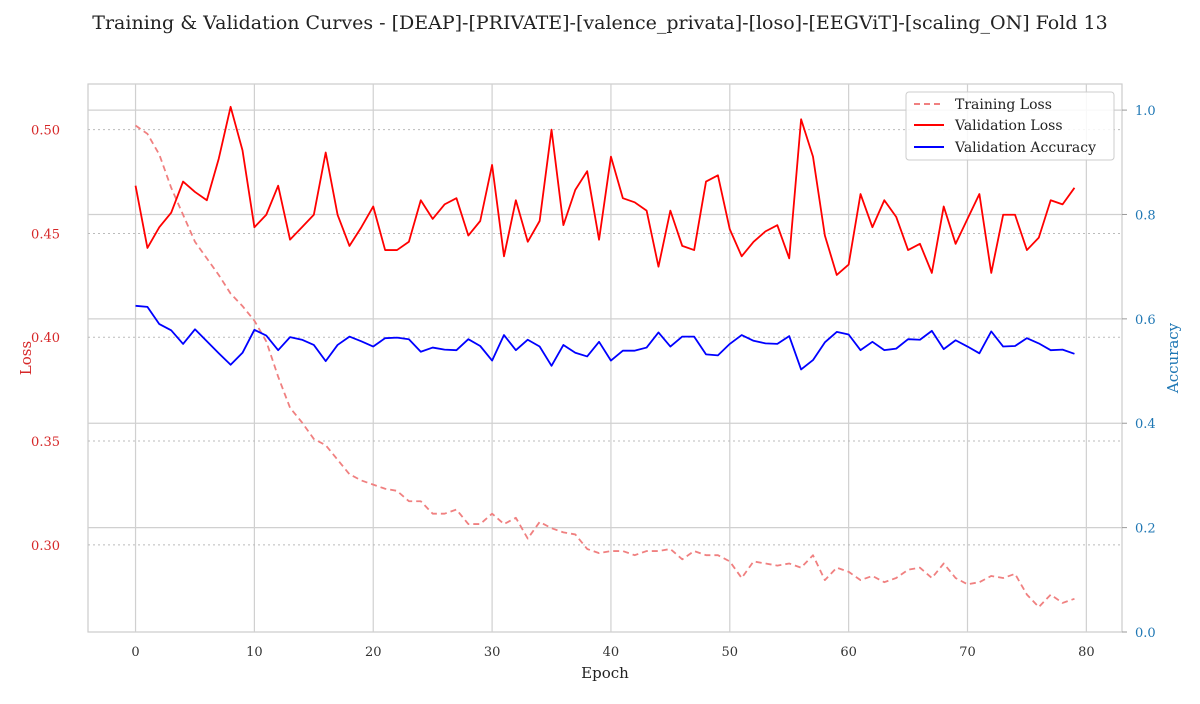 This screenshot has width=1200, height=704. Describe the element at coordinates (135, 652) in the screenshot. I see `x-tick-label: 0` at that location.